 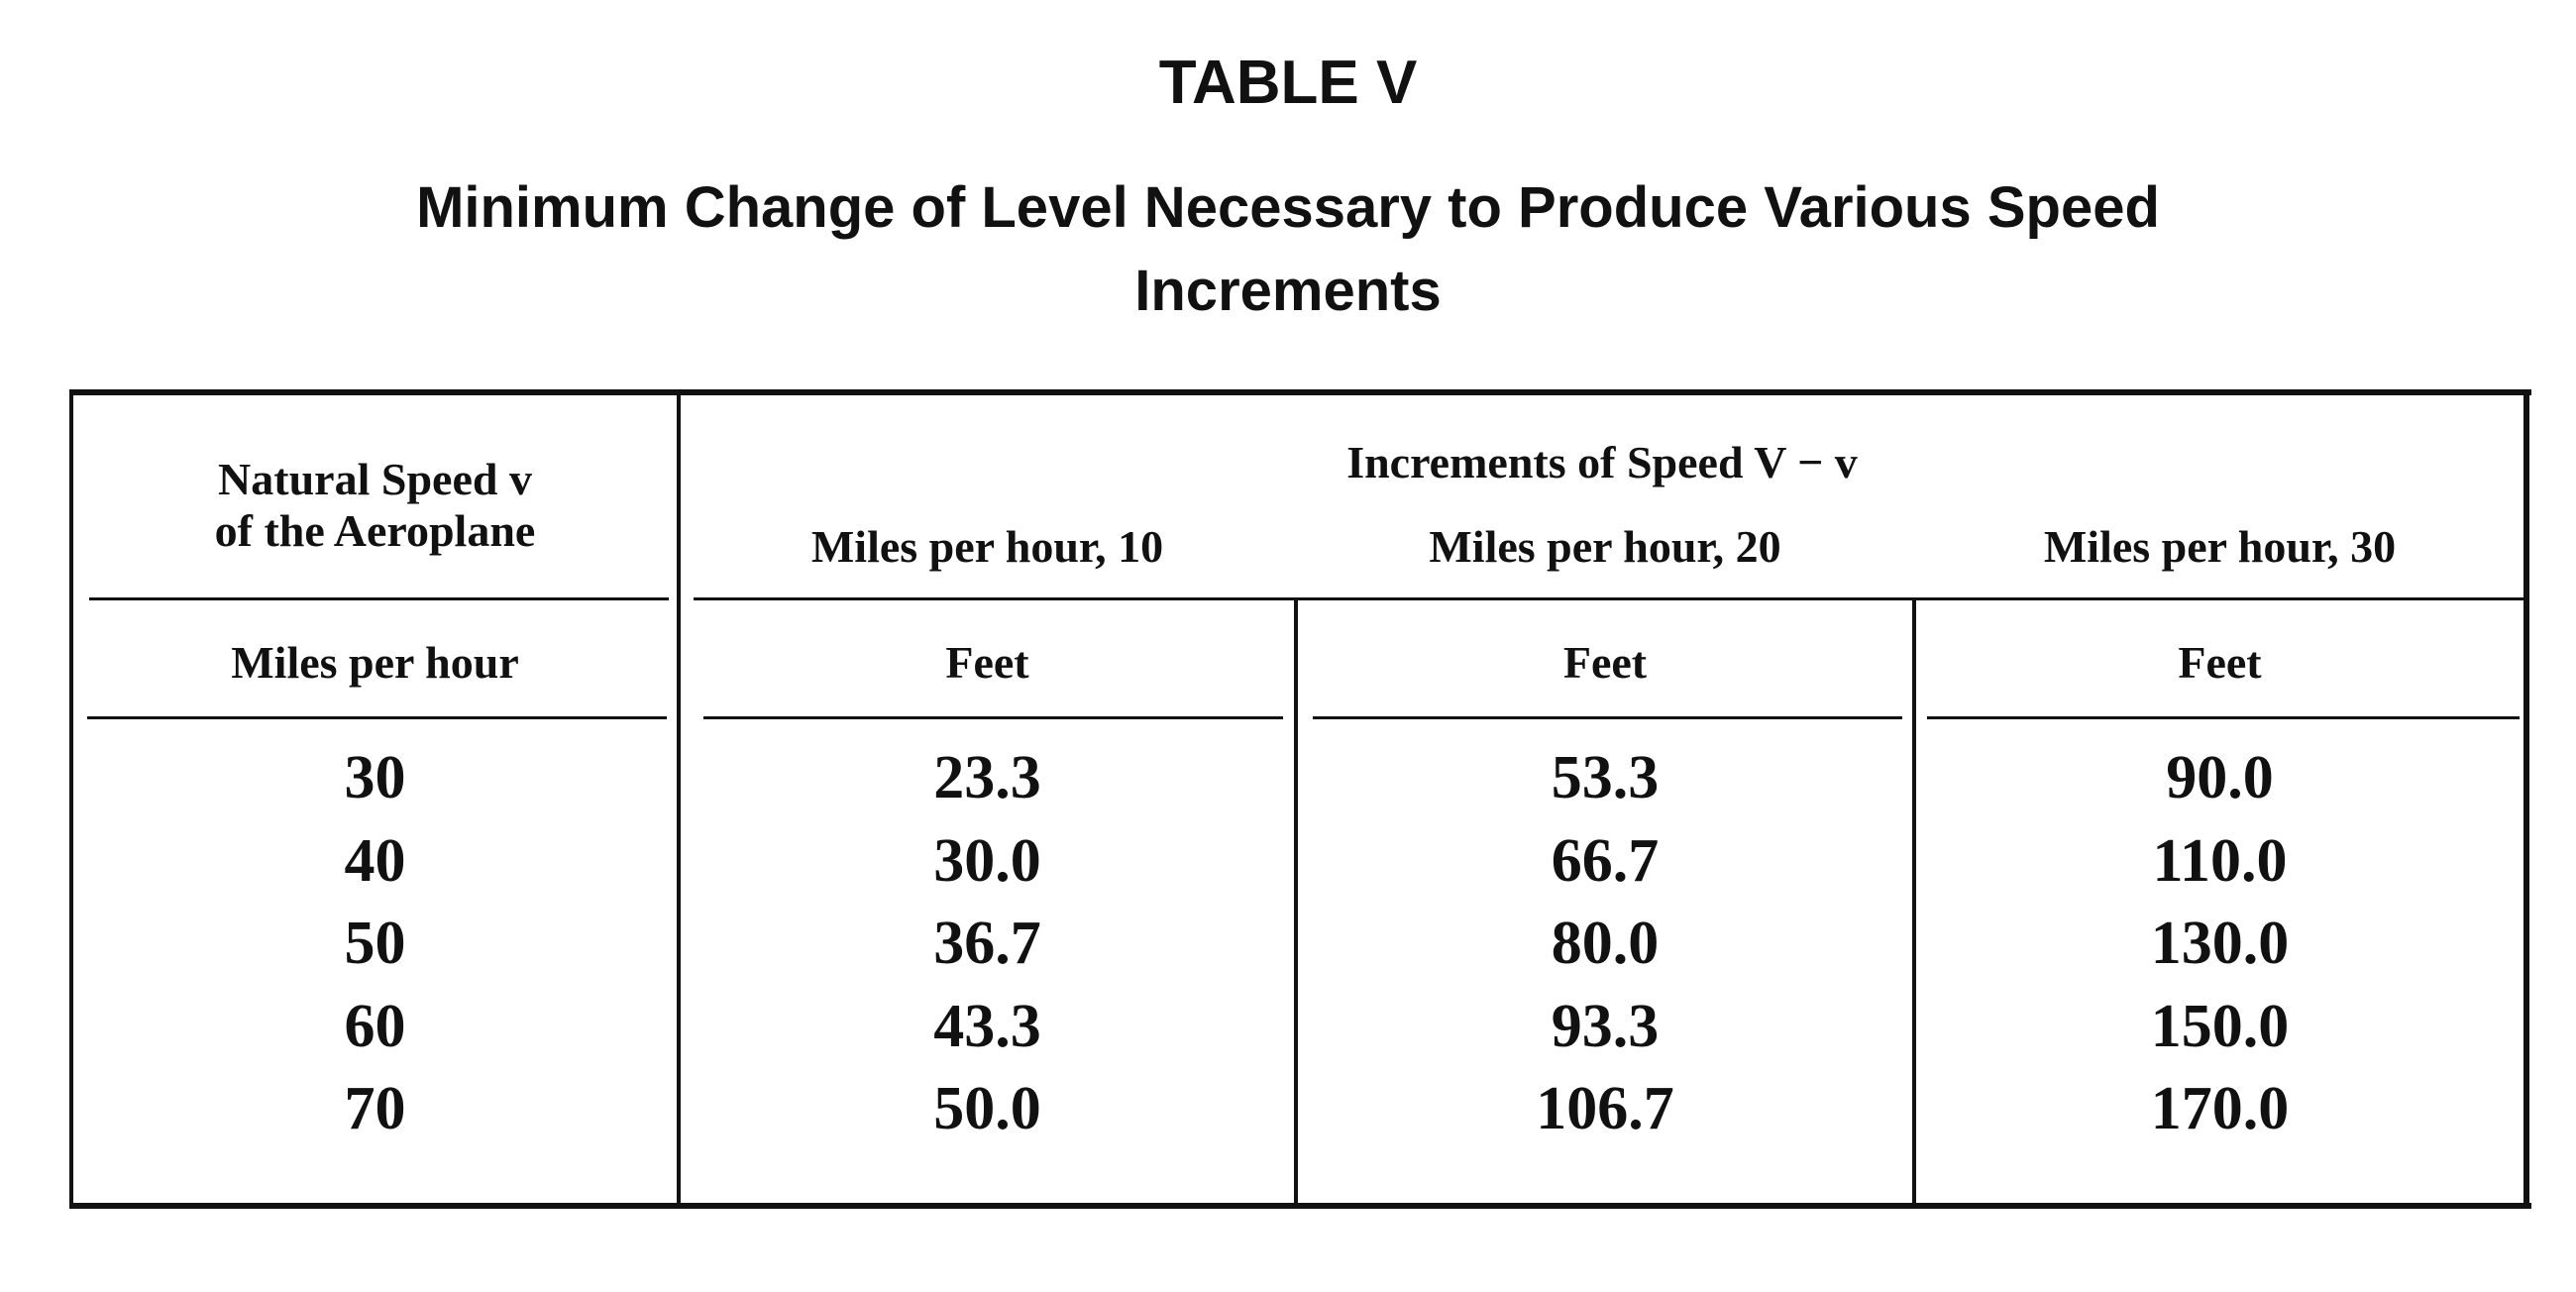 What do you see at coordinates (375, 778) in the screenshot?
I see `table-cell: 30` at bounding box center [375, 778].